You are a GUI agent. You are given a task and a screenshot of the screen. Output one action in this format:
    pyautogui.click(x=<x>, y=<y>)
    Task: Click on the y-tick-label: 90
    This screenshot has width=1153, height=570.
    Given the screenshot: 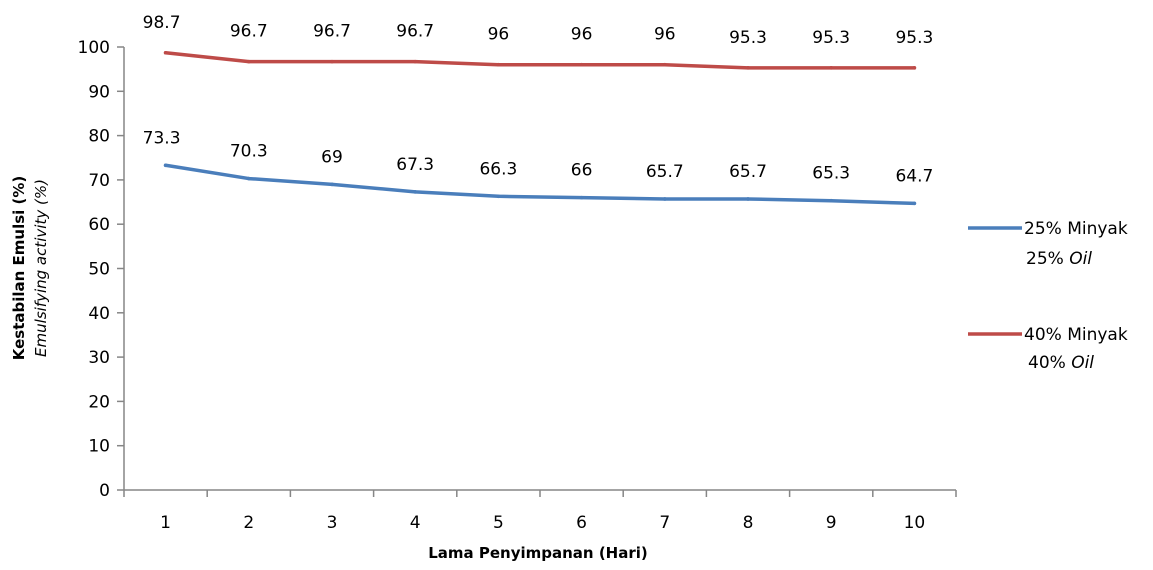 What is the action you would take?
    pyautogui.click(x=99, y=92)
    